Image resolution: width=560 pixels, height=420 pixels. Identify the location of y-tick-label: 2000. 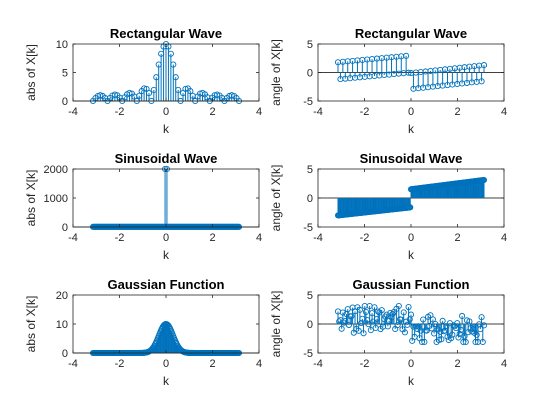
(56, 170).